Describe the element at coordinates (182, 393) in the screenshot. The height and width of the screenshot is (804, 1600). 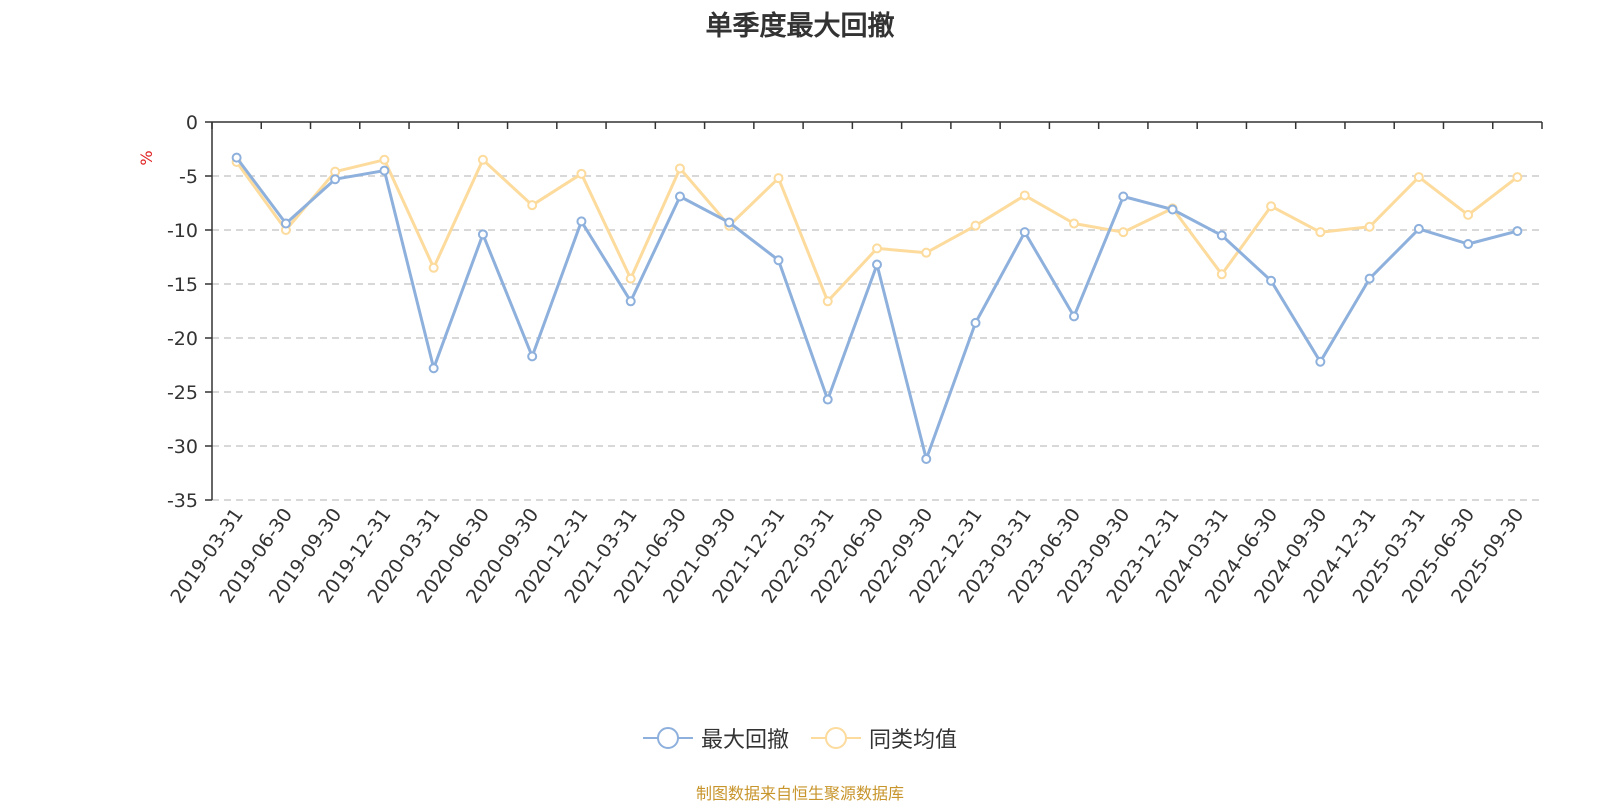
I see `y-tick-label: -25` at that location.